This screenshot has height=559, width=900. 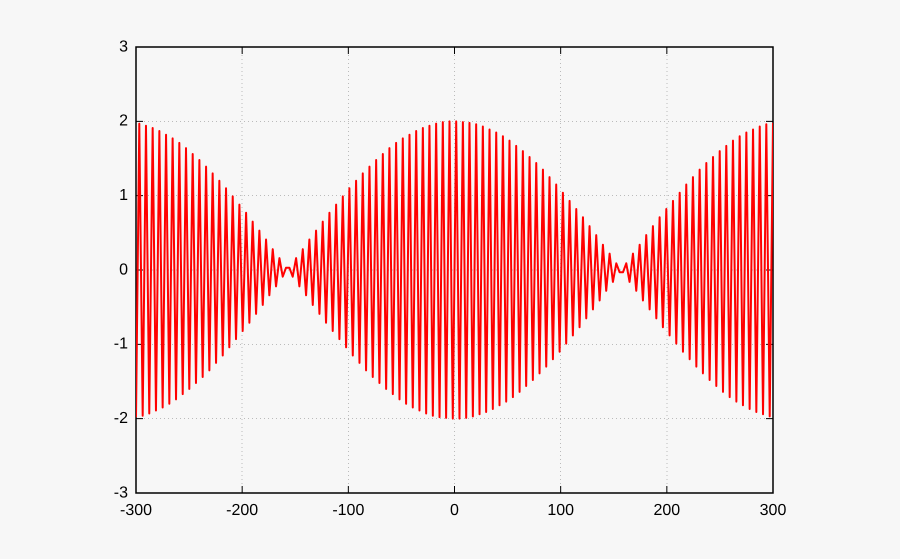 I want to click on x-tick-label: 200, so click(x=666, y=511).